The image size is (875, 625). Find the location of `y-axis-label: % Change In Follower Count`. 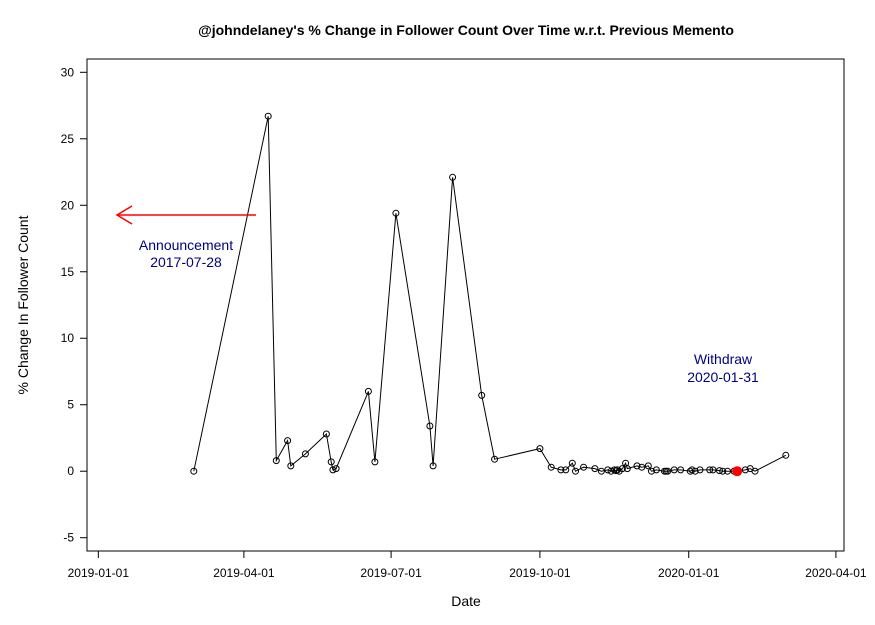

y-axis-label: % Change In Follower Count is located at coordinates (23, 304).